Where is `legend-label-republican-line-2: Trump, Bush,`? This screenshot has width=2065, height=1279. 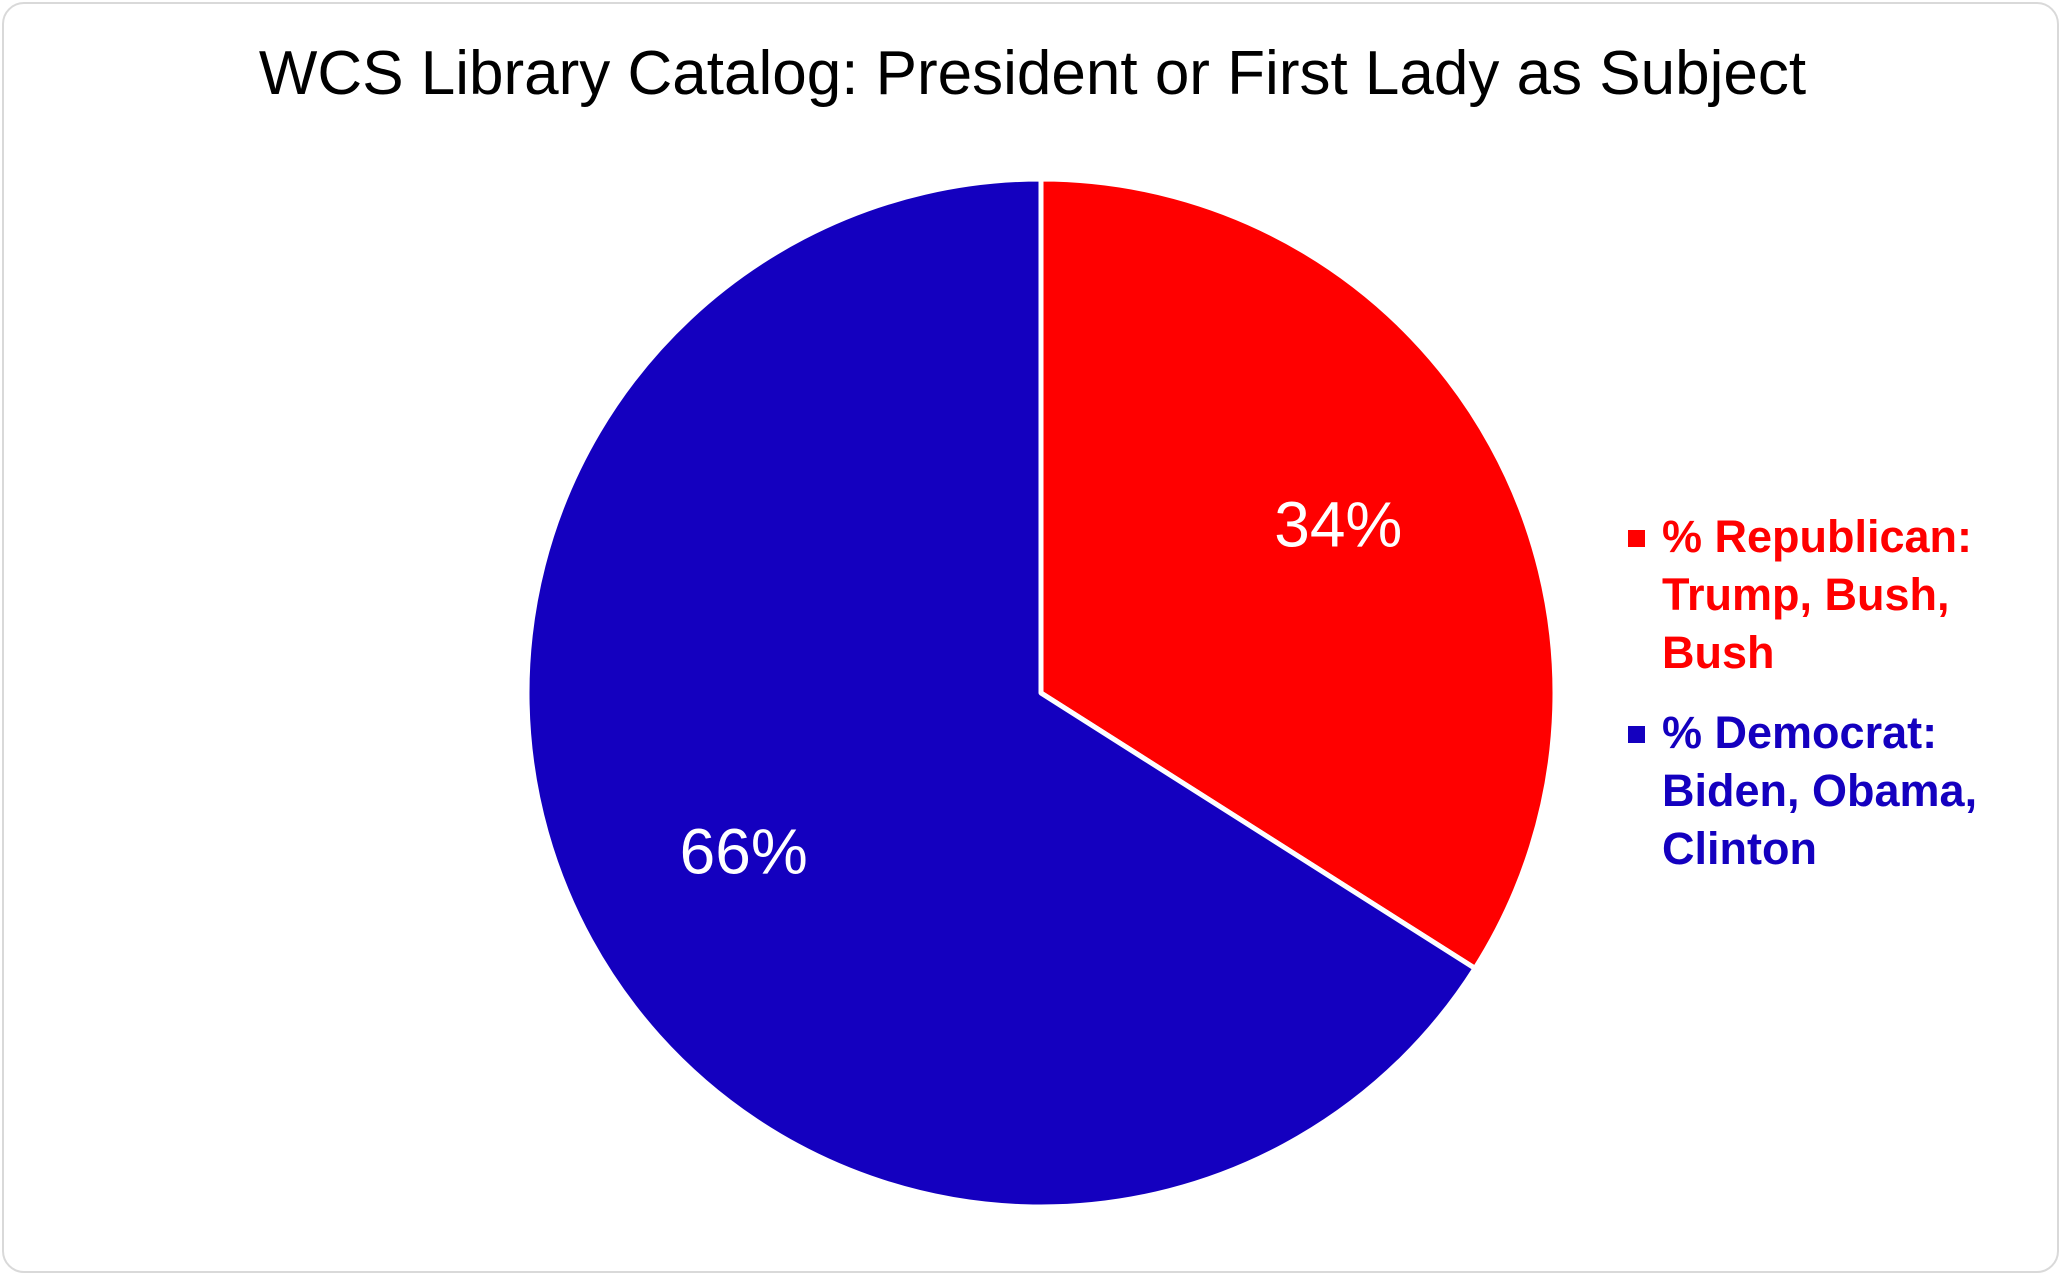
legend-label-republican-line-2: Trump, Bush, is located at coordinates (1806, 594).